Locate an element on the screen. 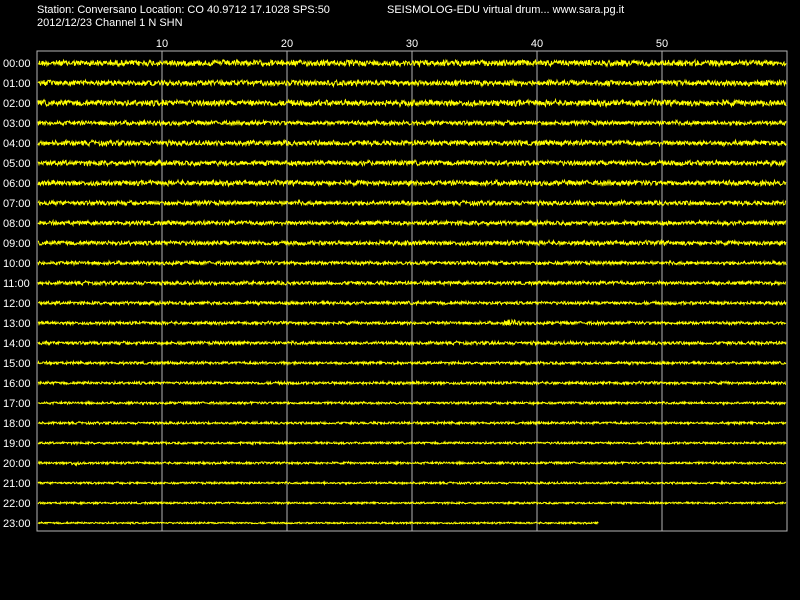 This screenshot has width=800, height=600. x-tick-label: 40 is located at coordinates (537, 44).